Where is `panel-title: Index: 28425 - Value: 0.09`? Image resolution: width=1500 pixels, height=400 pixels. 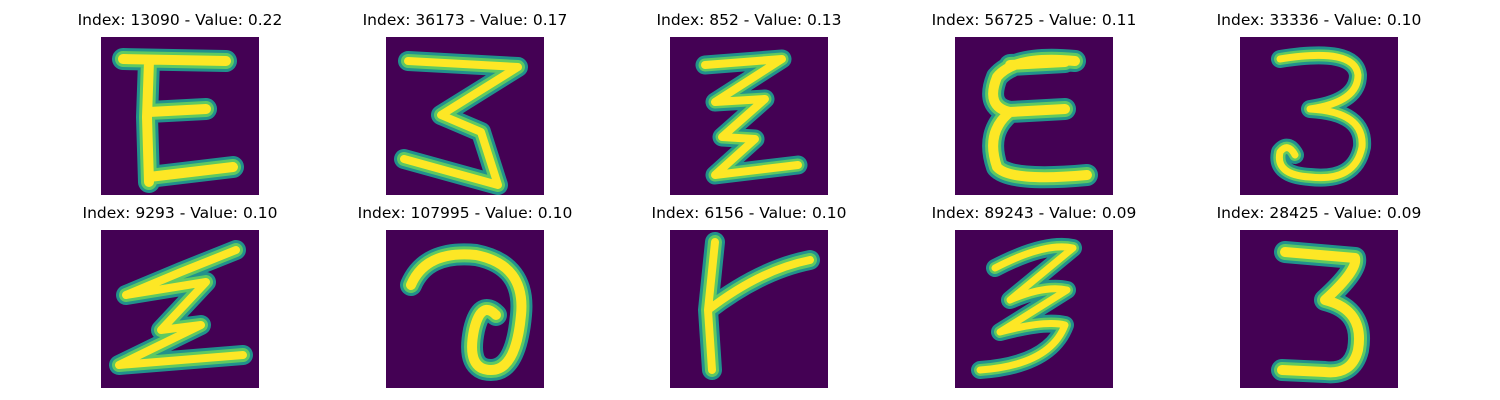 panel-title: Index: 28425 - Value: 0.09 is located at coordinates (1319, 213).